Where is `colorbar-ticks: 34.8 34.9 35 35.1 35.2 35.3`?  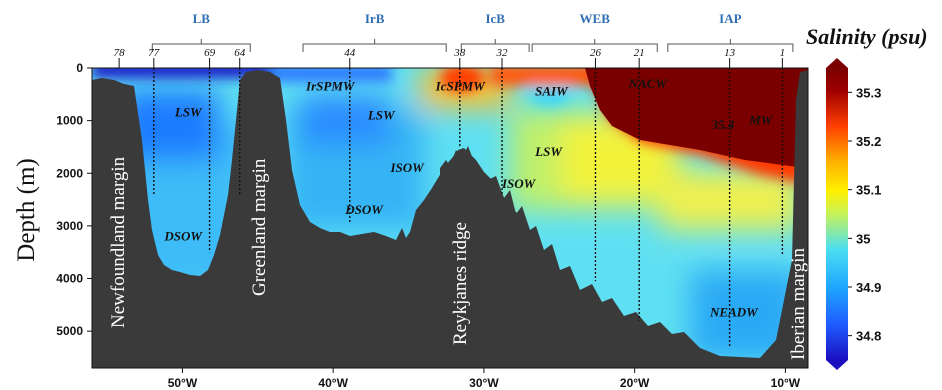
colorbar-ticks: 34.8 34.9 35 35.1 35.2 35.3 is located at coordinates (864, 214).